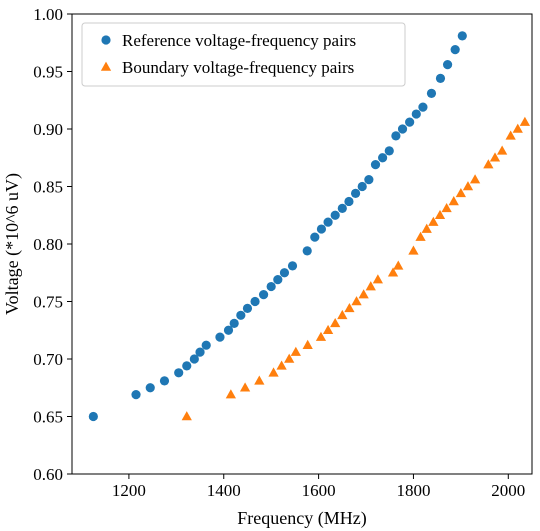 The width and height of the screenshot is (540, 531). What do you see at coordinates (48, 244) in the screenshot?
I see `y-tick-label: 0.80` at bounding box center [48, 244].